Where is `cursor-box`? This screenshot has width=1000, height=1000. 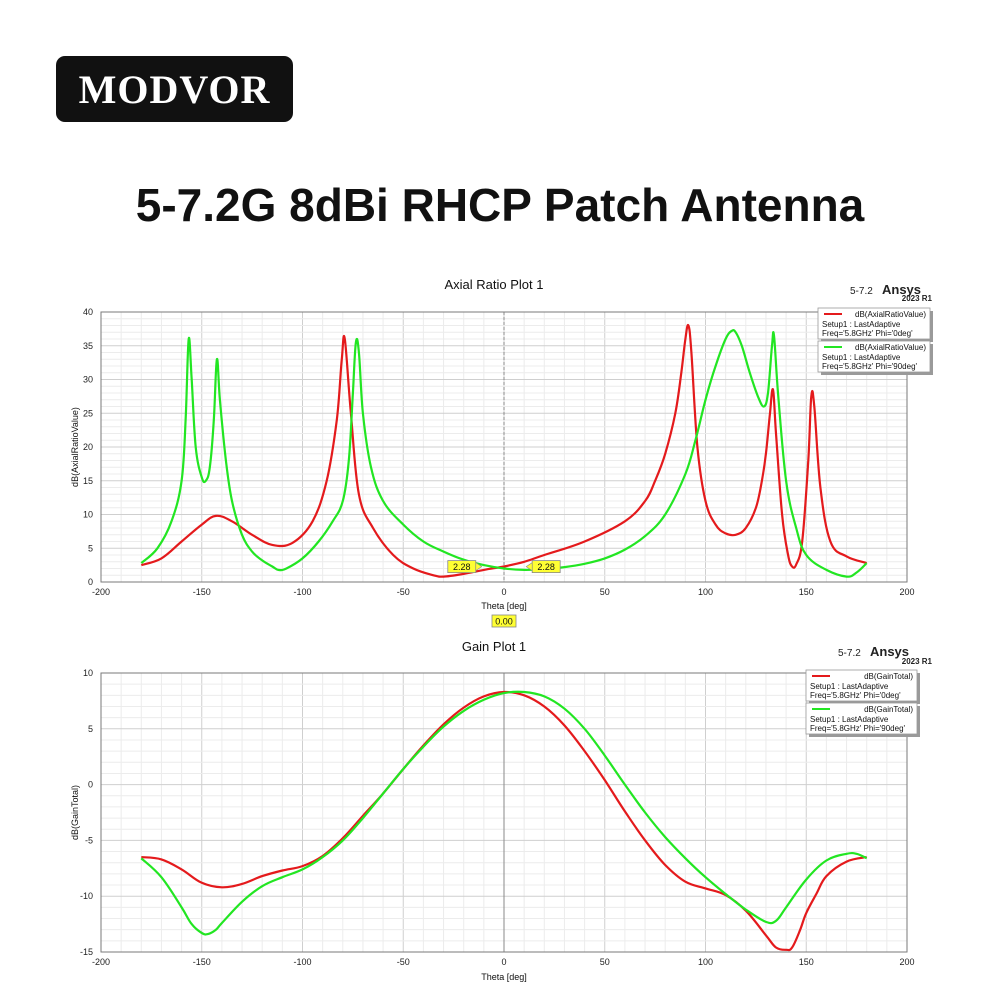
cursor-box is located at coordinates (504, 621).